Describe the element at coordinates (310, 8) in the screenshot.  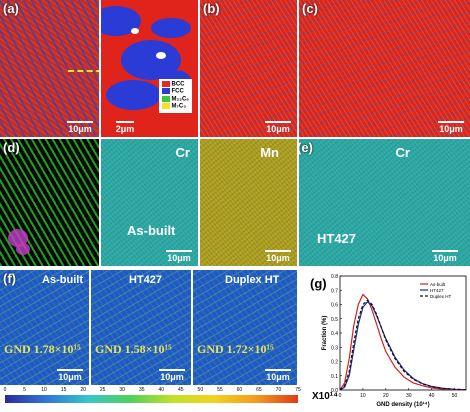
I see `panel-c-label: (c)` at that location.